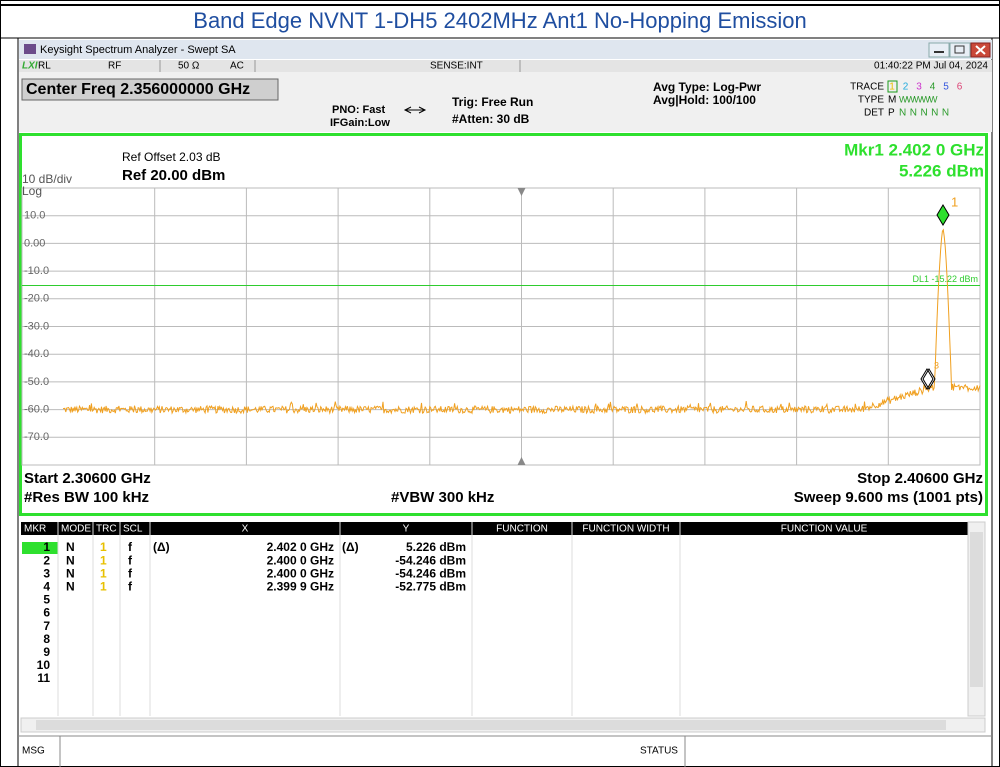 The height and width of the screenshot is (767, 1000). I want to click on table-header-cell: SCL, so click(133, 529).